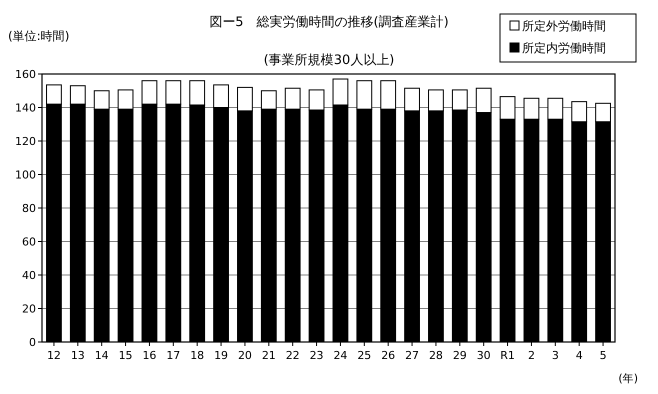 Image resolution: width=658 pixels, height=394 pixels. What do you see at coordinates (25, 175) in the screenshot?
I see `y-tick-label: 100` at bounding box center [25, 175].